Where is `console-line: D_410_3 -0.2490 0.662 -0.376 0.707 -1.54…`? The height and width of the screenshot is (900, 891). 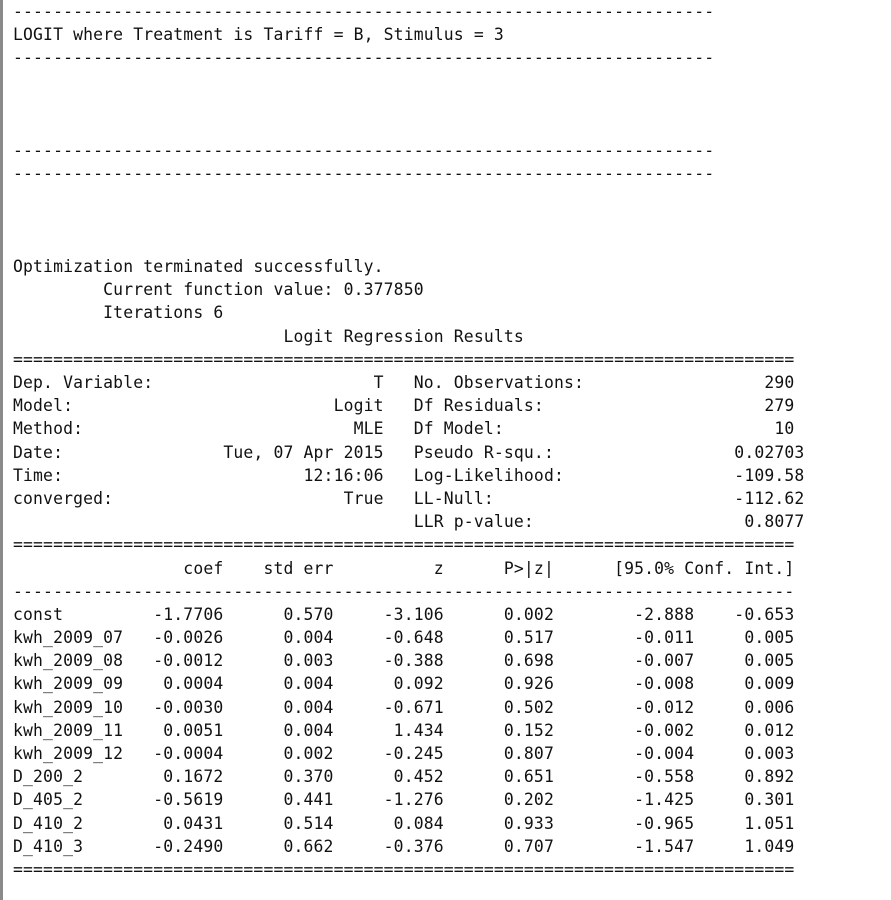 console-line: D_410_3 -0.2490 0.662 -0.376 0.707 -1.54… is located at coordinates (404, 846).